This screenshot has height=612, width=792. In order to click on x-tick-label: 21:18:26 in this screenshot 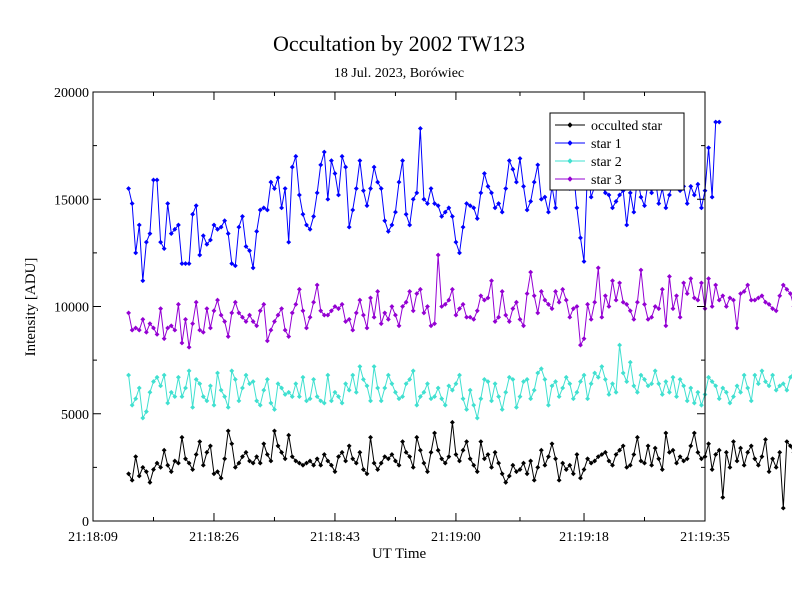, I will do `click(214, 537)`.